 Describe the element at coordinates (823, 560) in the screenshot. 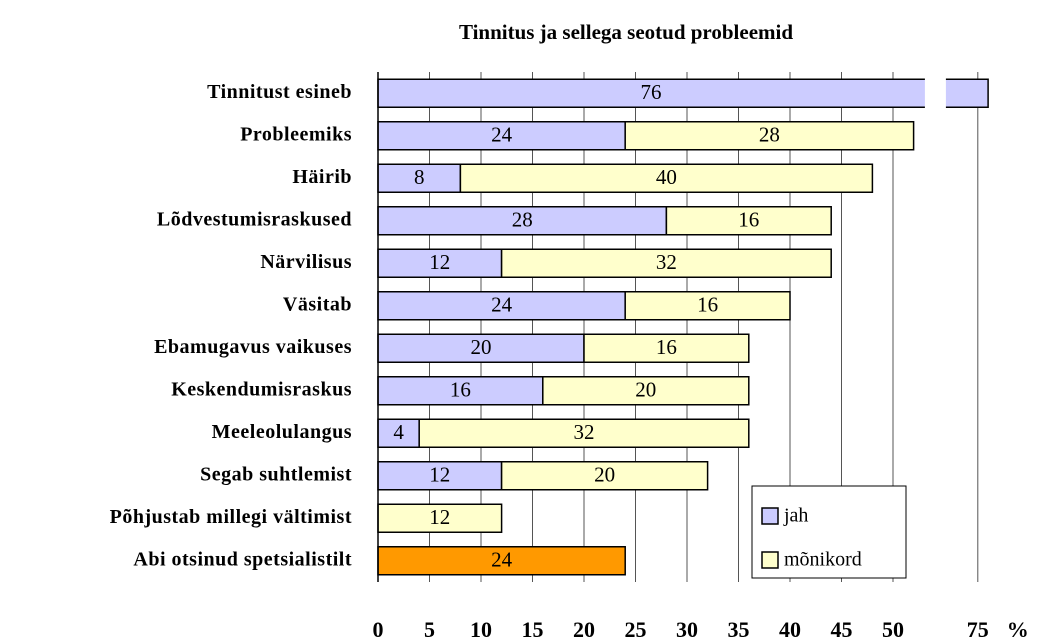

I see `legend-label: mõnikord` at that location.